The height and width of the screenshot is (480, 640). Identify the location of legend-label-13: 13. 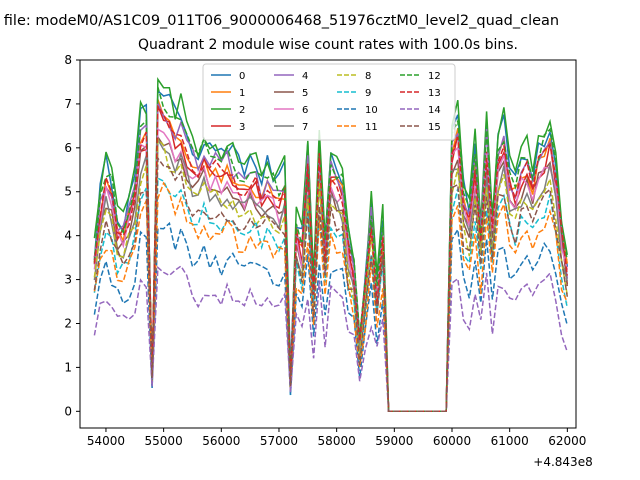
(434, 93).